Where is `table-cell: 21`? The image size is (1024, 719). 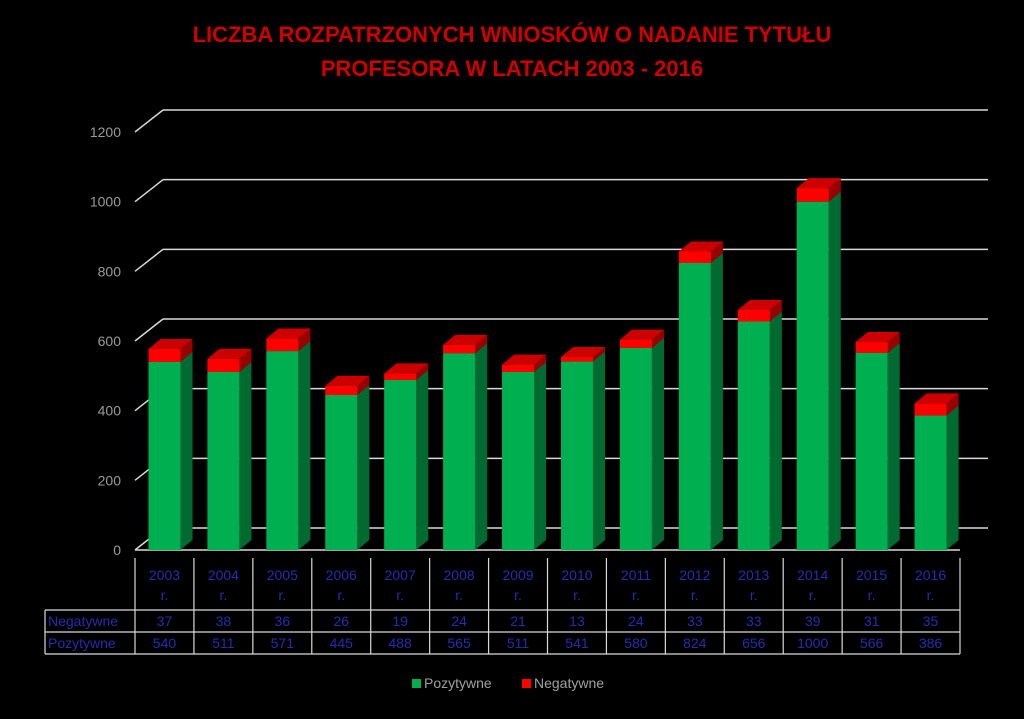 table-cell: 21 is located at coordinates (518, 621).